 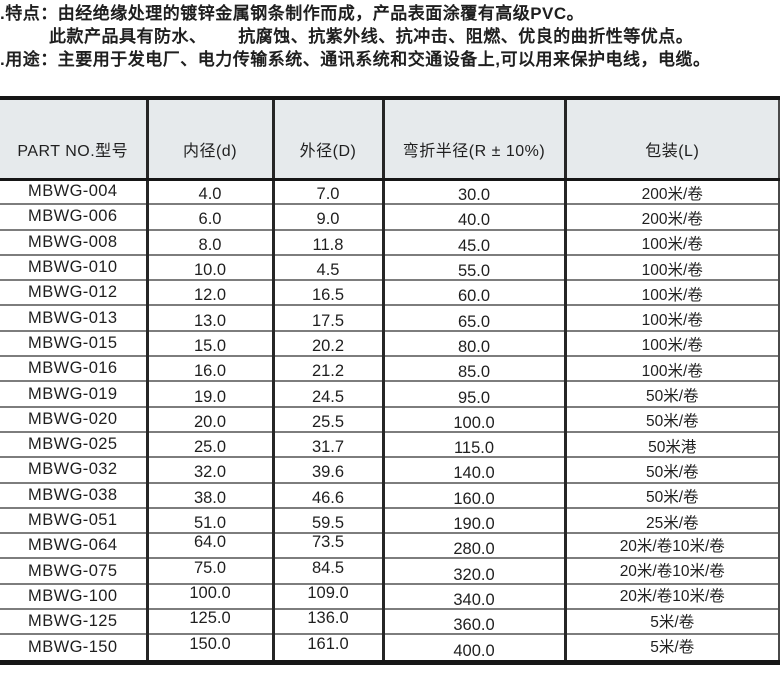 I want to click on cell-inner_d: 25.0, so click(x=209, y=444).